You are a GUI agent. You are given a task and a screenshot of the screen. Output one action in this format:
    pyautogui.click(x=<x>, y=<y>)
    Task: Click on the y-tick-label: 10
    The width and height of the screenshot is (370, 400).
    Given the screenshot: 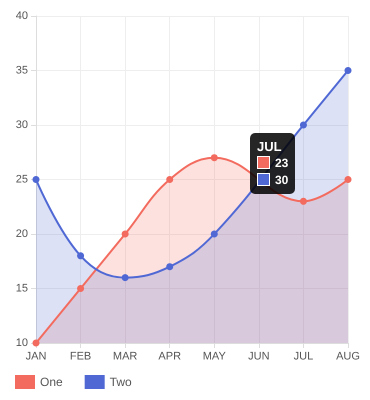 What is the action you would take?
    pyautogui.click(x=22, y=343)
    